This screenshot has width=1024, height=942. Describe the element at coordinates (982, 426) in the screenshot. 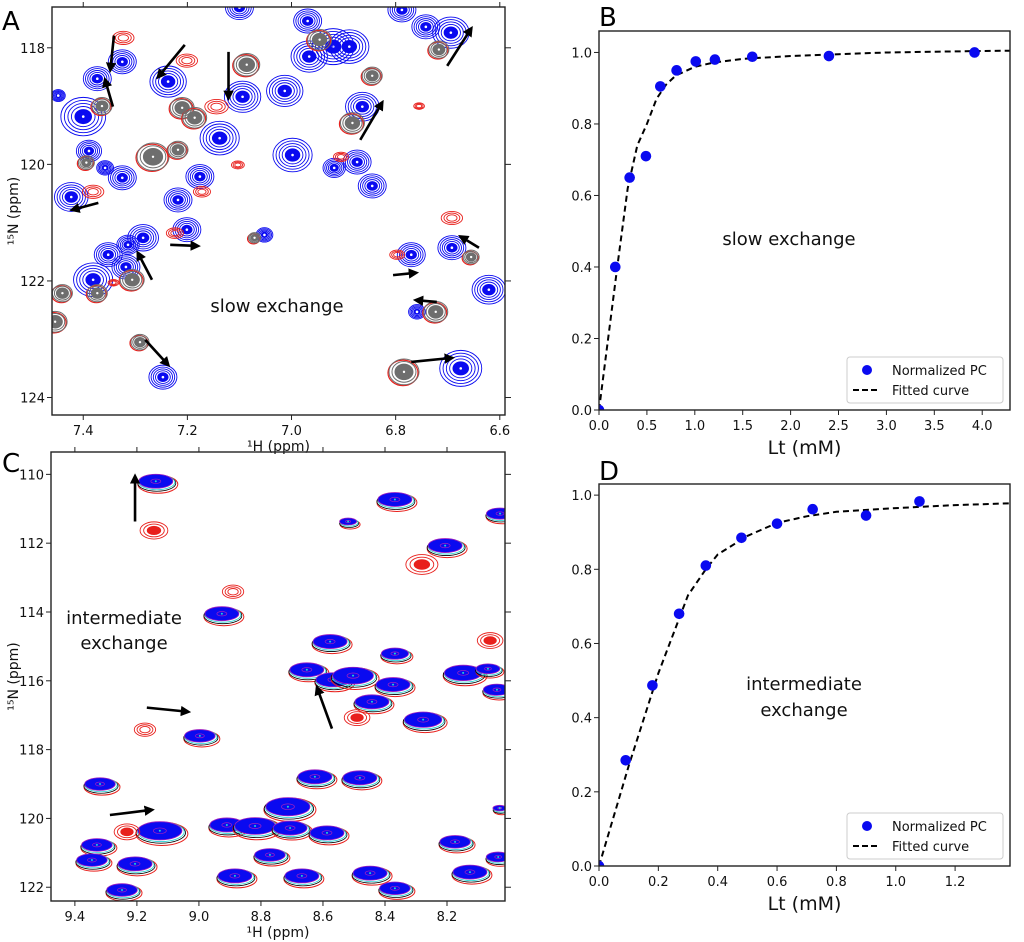

I see `x-tick-label: 4.0` at that location.